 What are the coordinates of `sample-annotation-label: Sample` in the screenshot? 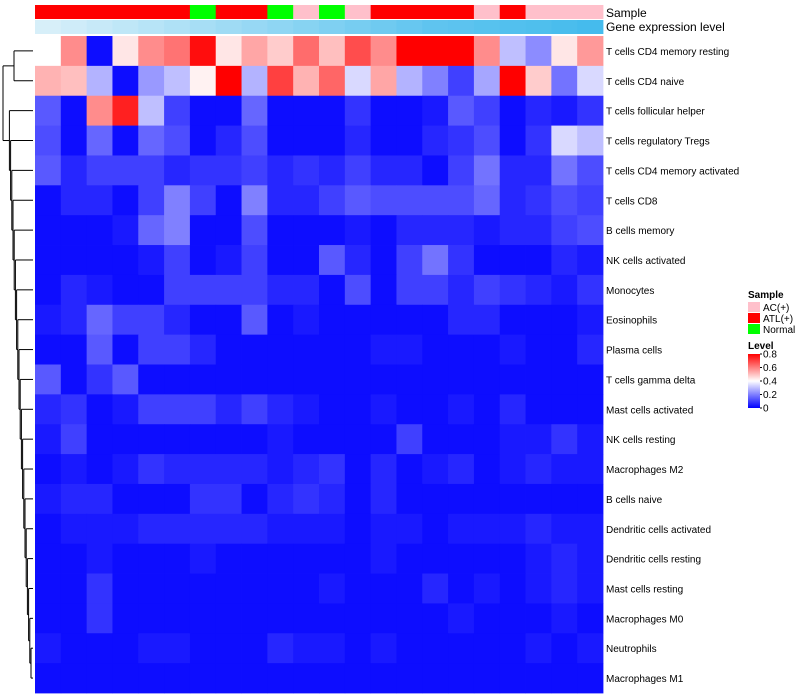 It's located at (626, 13).